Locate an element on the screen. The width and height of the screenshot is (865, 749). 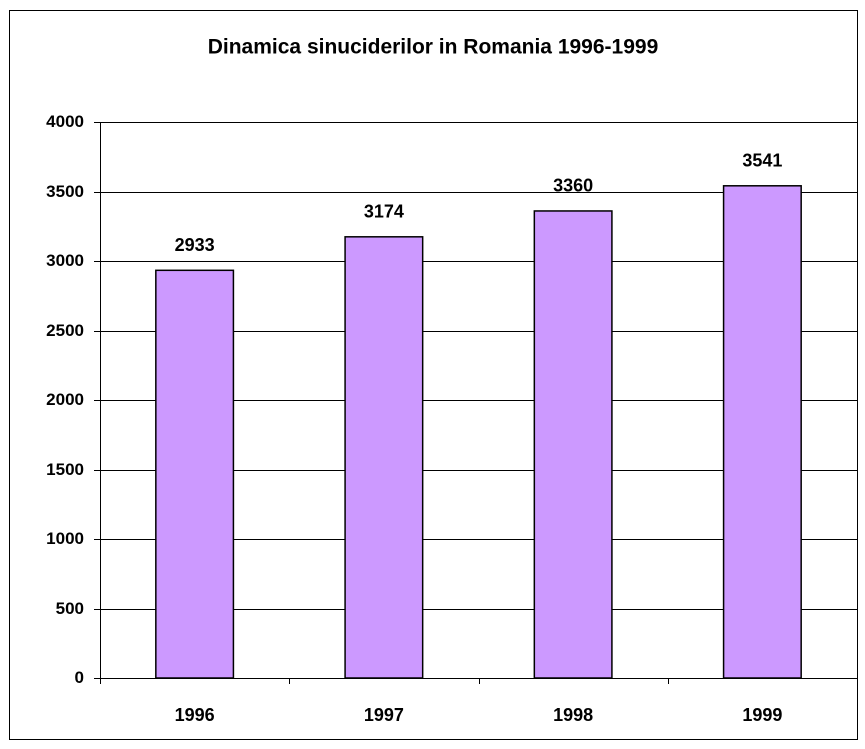
x-tick-label: 1999 is located at coordinates (762, 715).